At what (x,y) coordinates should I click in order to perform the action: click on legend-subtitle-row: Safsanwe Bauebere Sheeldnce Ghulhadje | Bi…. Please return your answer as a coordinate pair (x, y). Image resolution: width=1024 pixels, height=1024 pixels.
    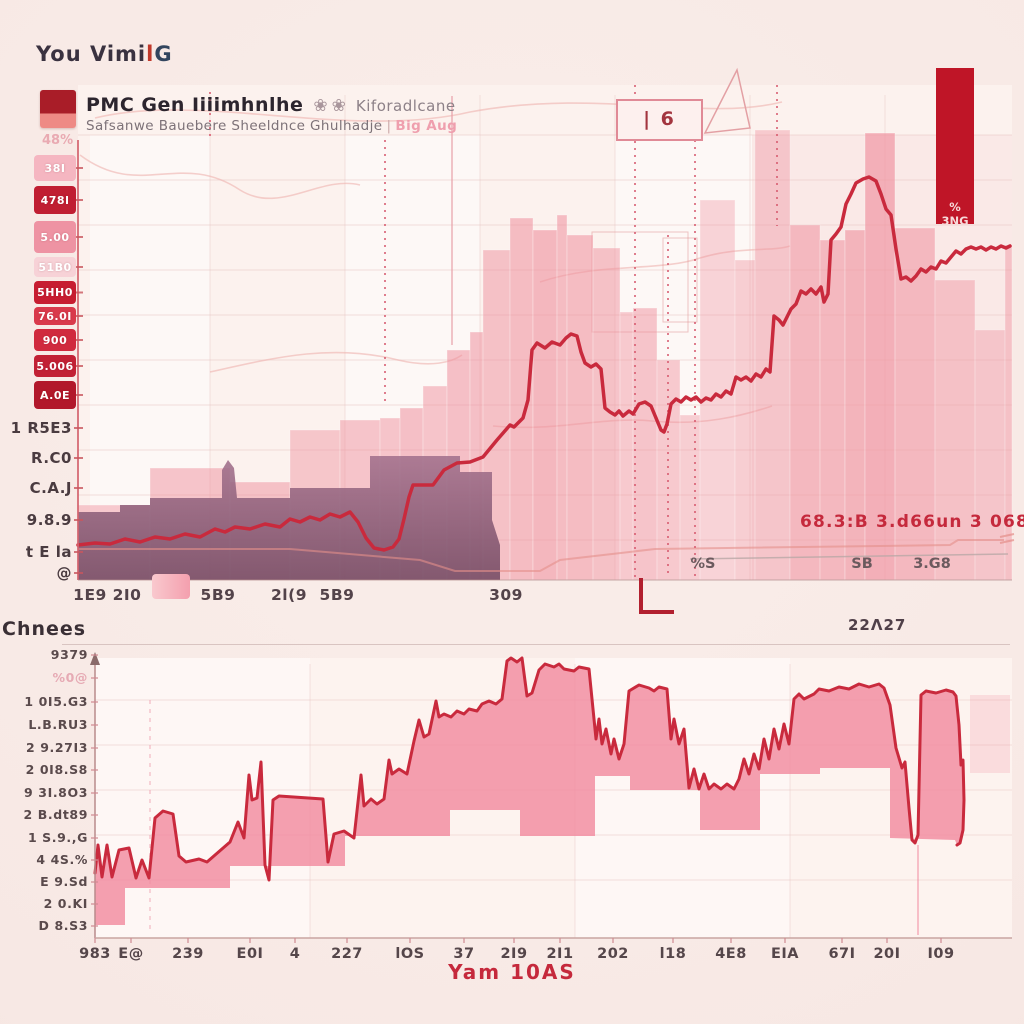
    Looking at the image, I should click on (271, 126).